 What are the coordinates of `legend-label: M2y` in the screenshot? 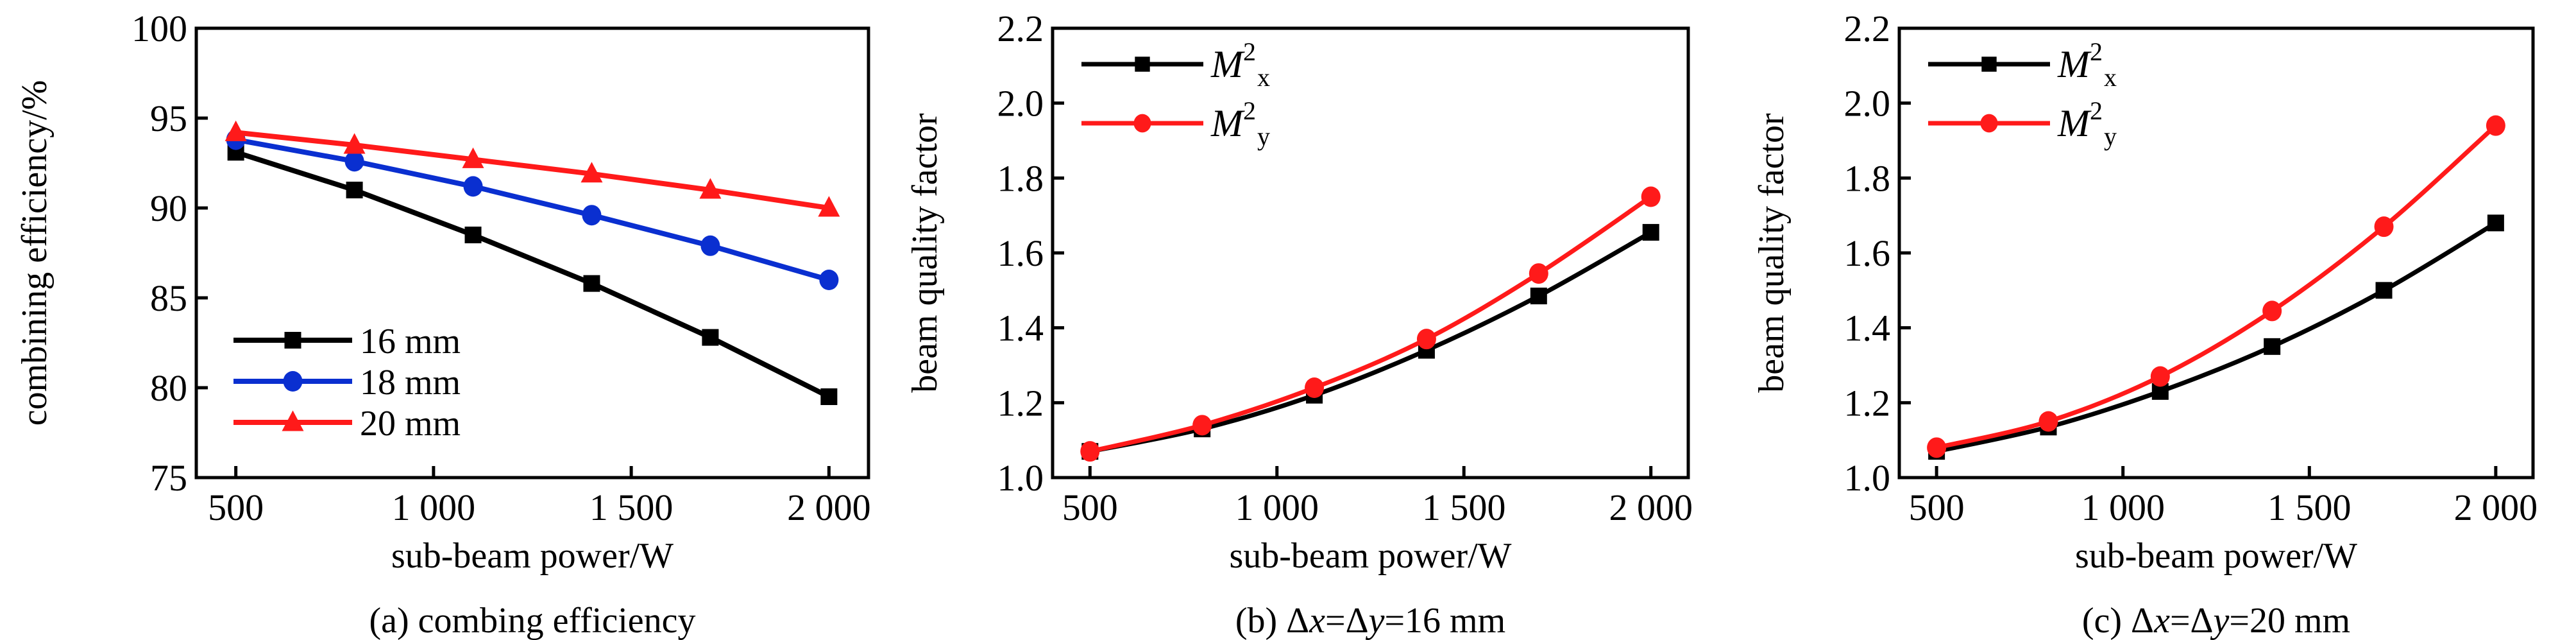 It's located at (1240, 123).